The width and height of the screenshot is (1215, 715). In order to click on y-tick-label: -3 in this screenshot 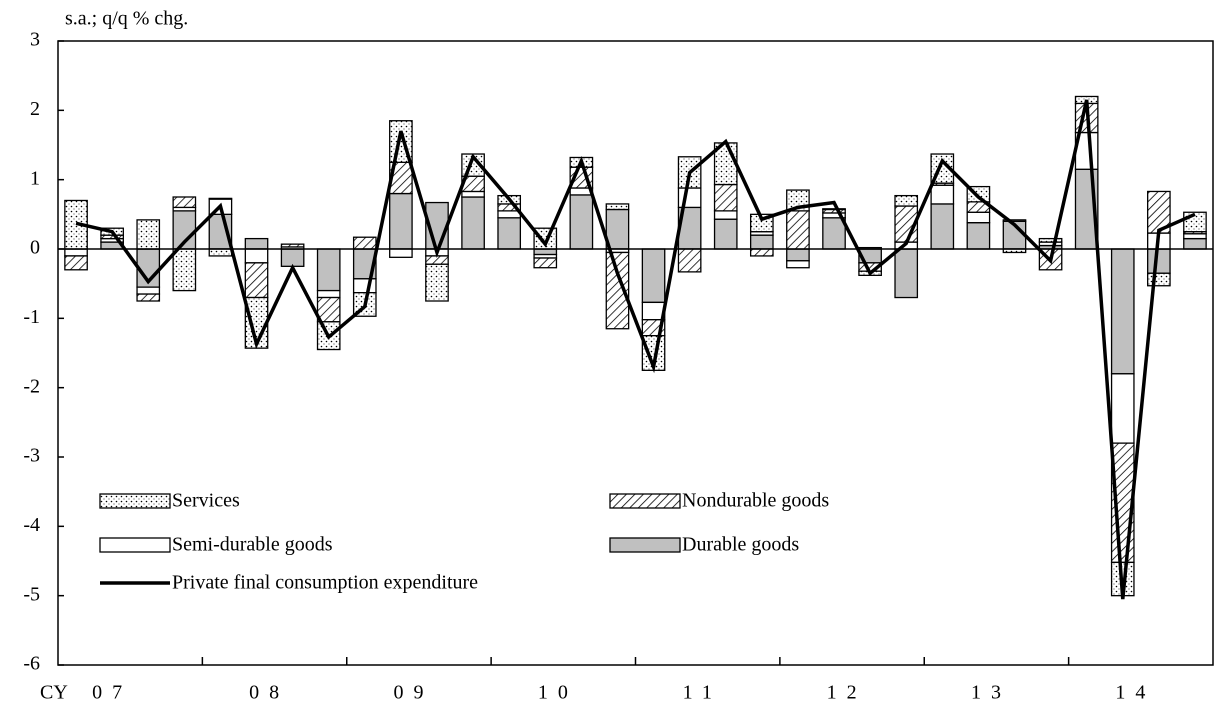, I will do `click(31, 456)`.